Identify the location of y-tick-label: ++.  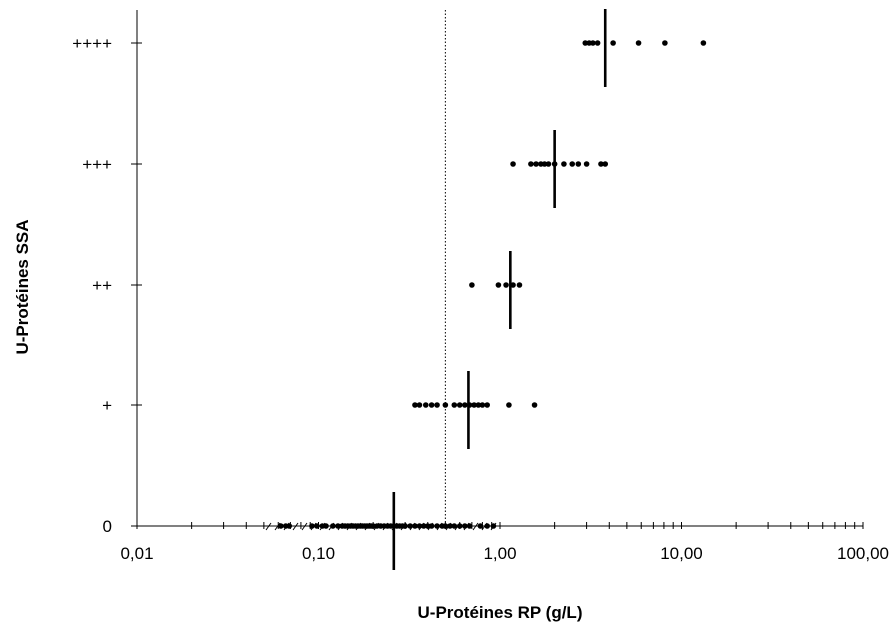
(102, 285).